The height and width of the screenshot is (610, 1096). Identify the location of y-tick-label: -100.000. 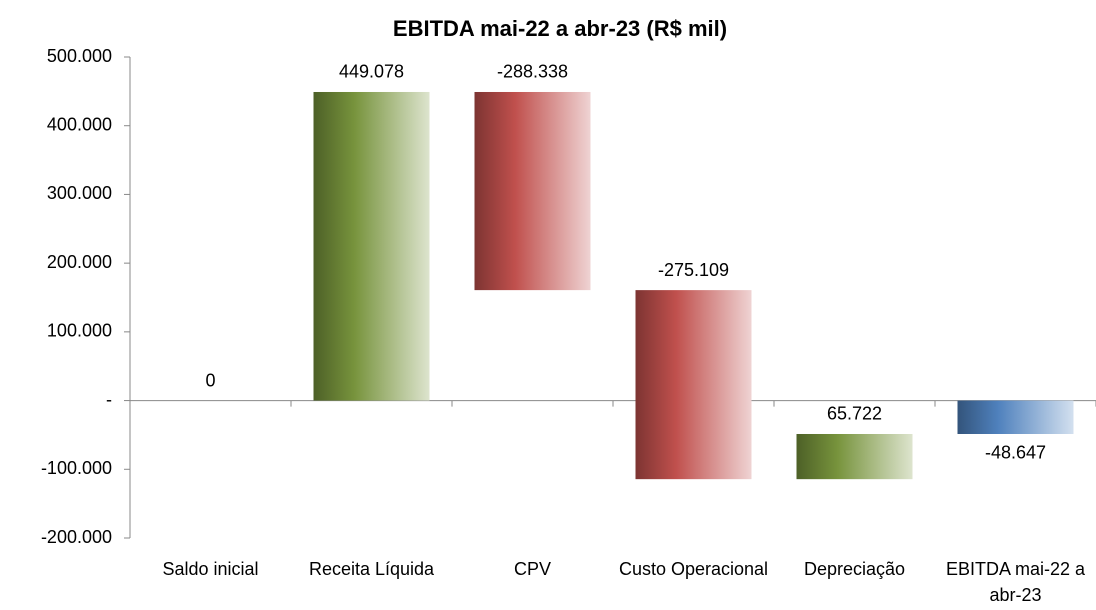
(76, 468).